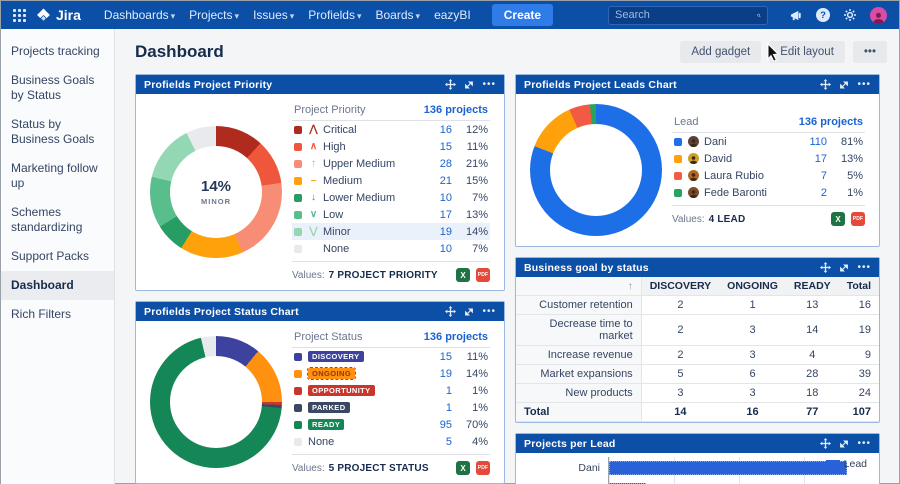 This screenshot has height=484, width=900. I want to click on search-box, so click(688, 15).